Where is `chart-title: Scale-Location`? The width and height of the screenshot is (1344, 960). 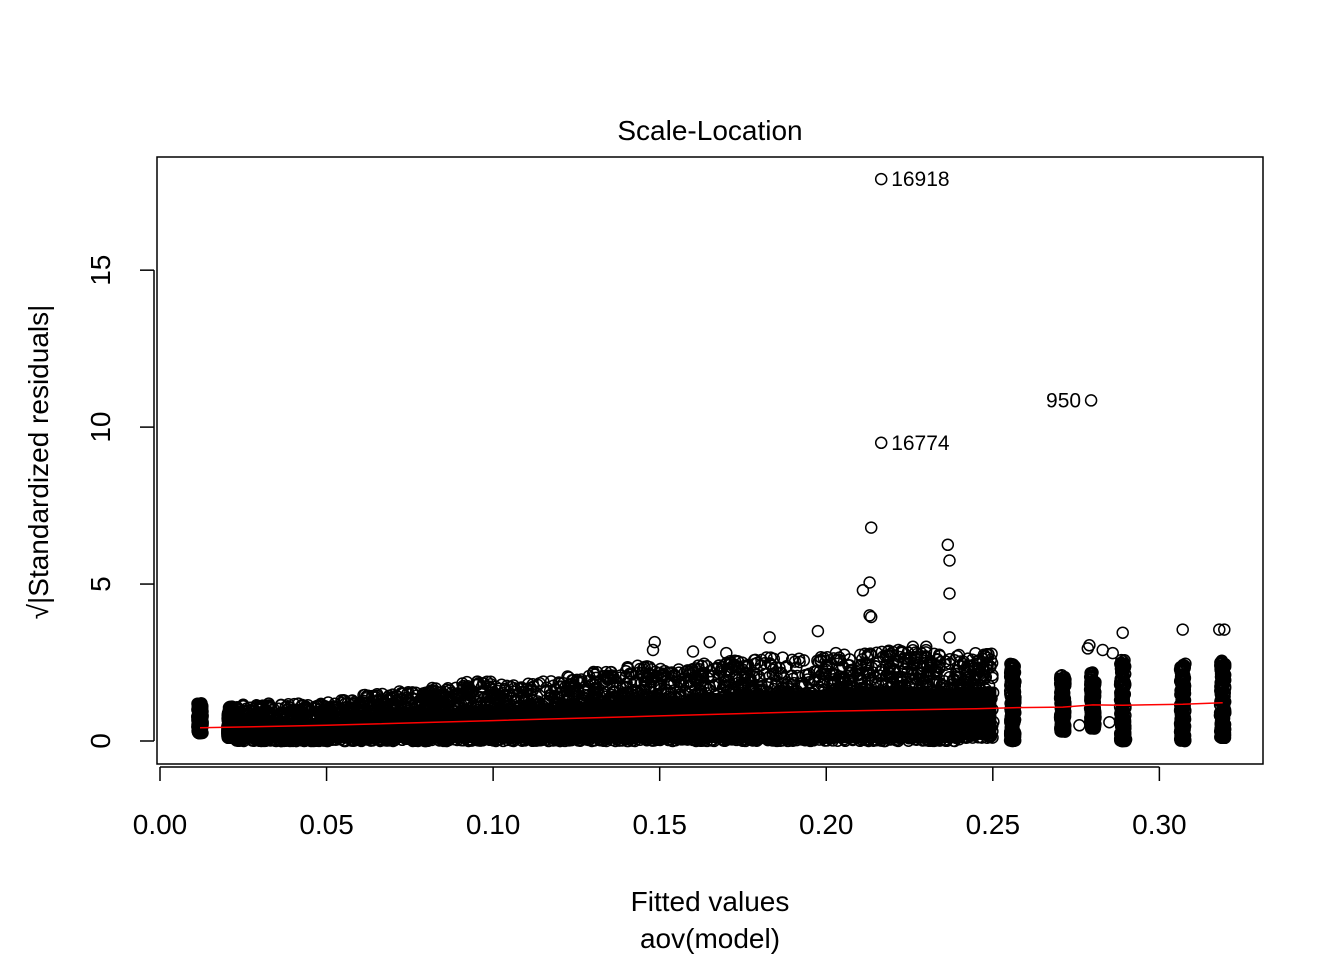
chart-title: Scale-Location is located at coordinates (709, 130).